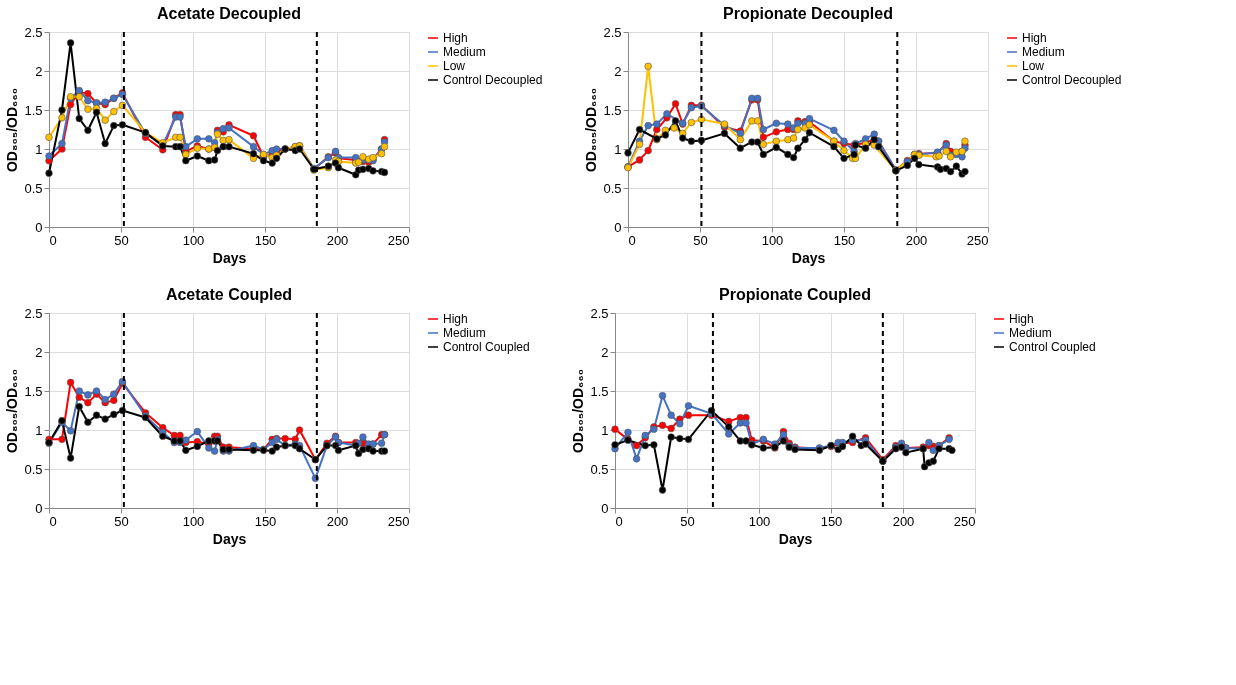  Describe the element at coordinates (229, 13) in the screenshot. I see `chart-title: Acetate Decoupled` at that location.